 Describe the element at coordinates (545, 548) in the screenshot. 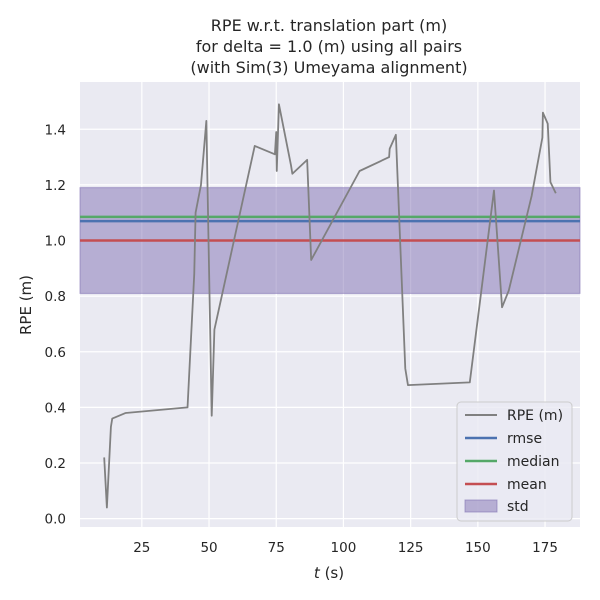

I see `x-tick-label: 175` at that location.